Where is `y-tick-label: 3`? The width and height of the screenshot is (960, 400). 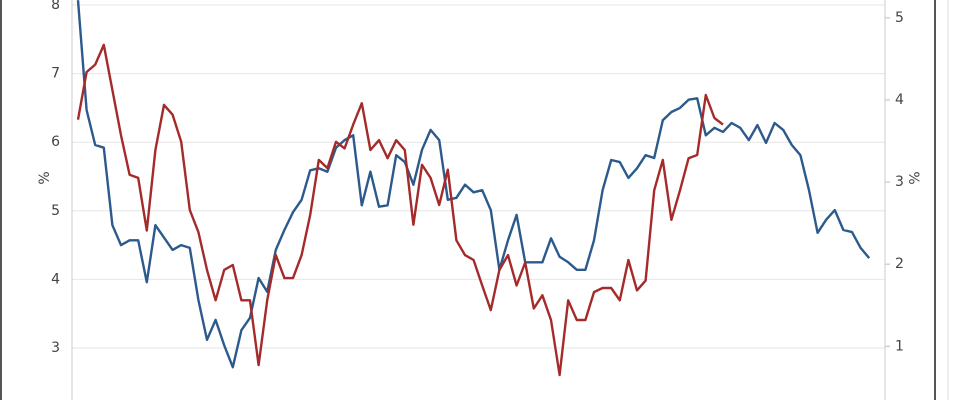
y-tick-label: 3 is located at coordinates (55, 348).